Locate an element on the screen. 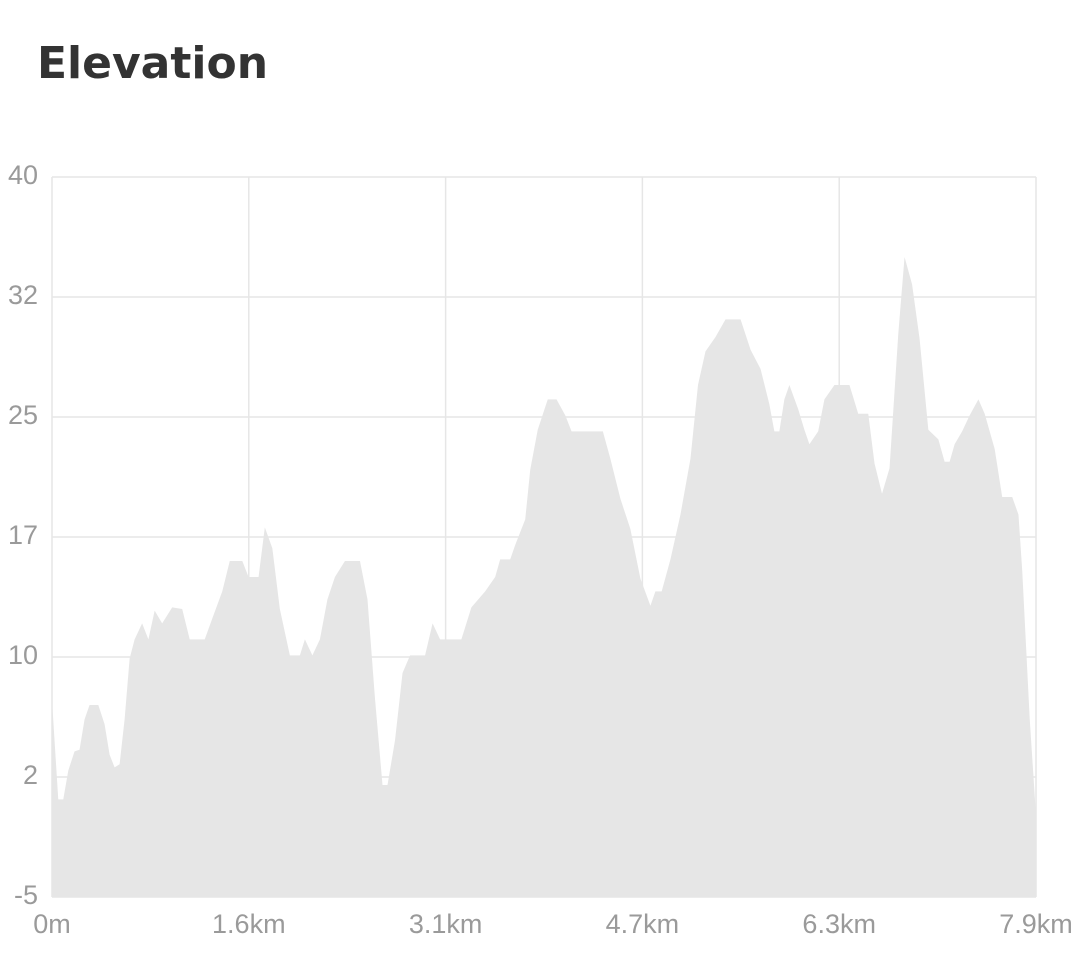 The width and height of the screenshot is (1080, 971). y-tick-label: 17 is located at coordinates (23, 535).